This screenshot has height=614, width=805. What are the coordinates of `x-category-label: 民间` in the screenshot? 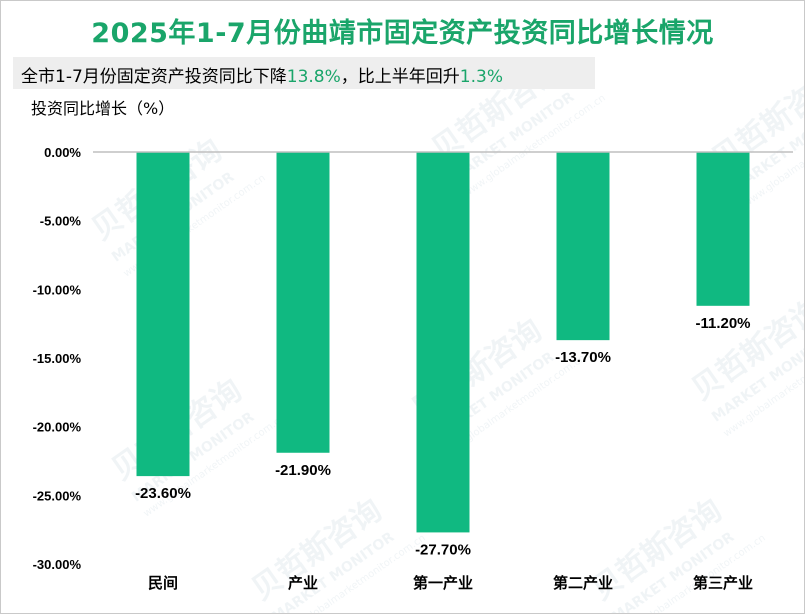 It's located at (163, 583).